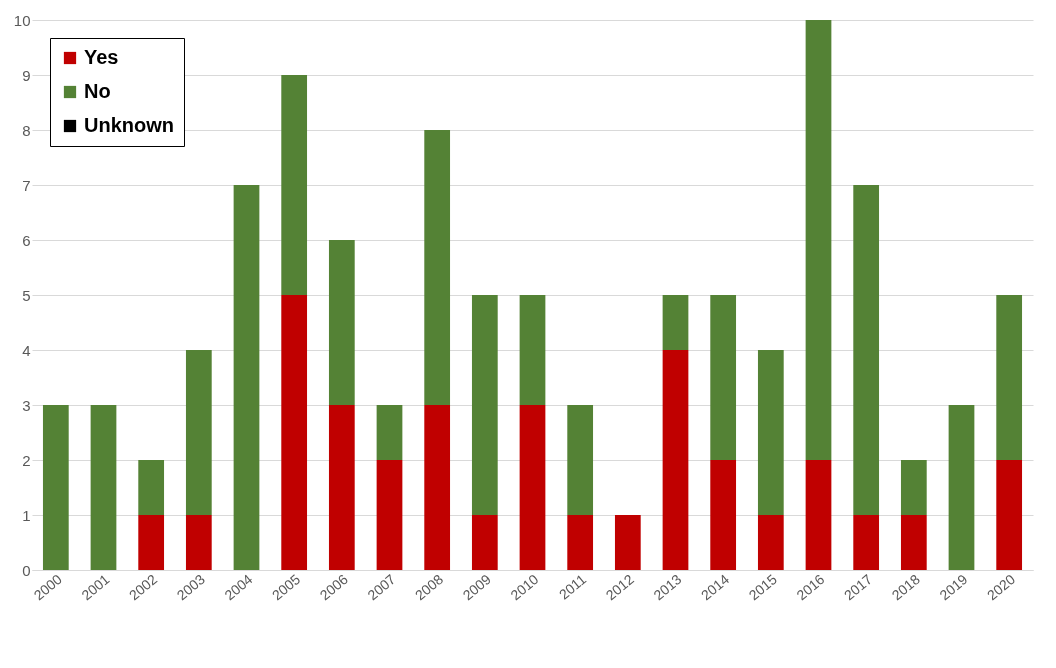 The width and height of the screenshot is (1056, 668). Describe the element at coordinates (26, 130) in the screenshot. I see `y-tick-label: 8` at that location.